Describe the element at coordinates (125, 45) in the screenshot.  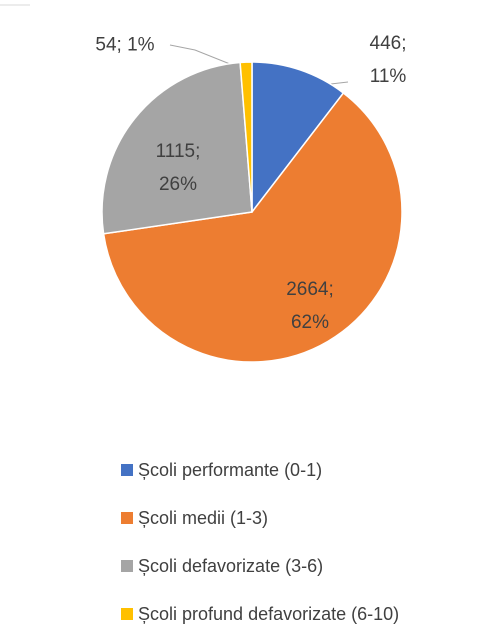
I see `data-label: 54; 1%` at that location.